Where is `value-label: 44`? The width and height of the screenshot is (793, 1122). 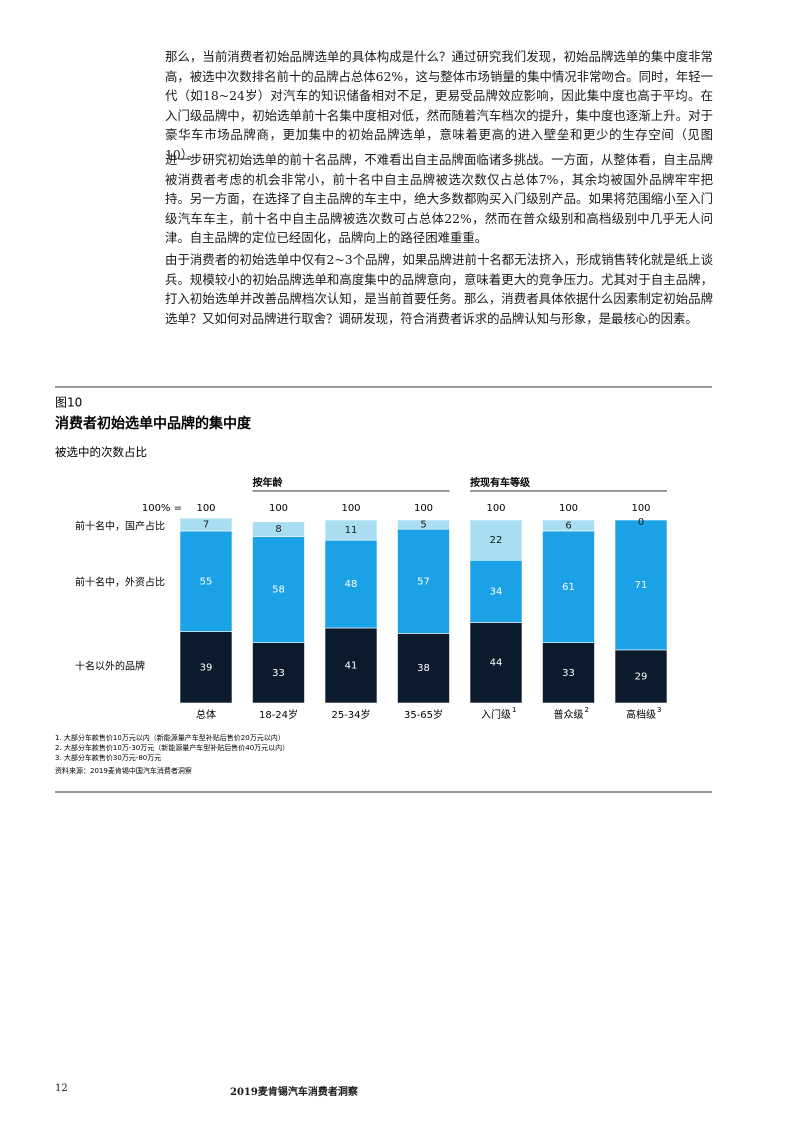
value-label: 44 is located at coordinates (496, 663).